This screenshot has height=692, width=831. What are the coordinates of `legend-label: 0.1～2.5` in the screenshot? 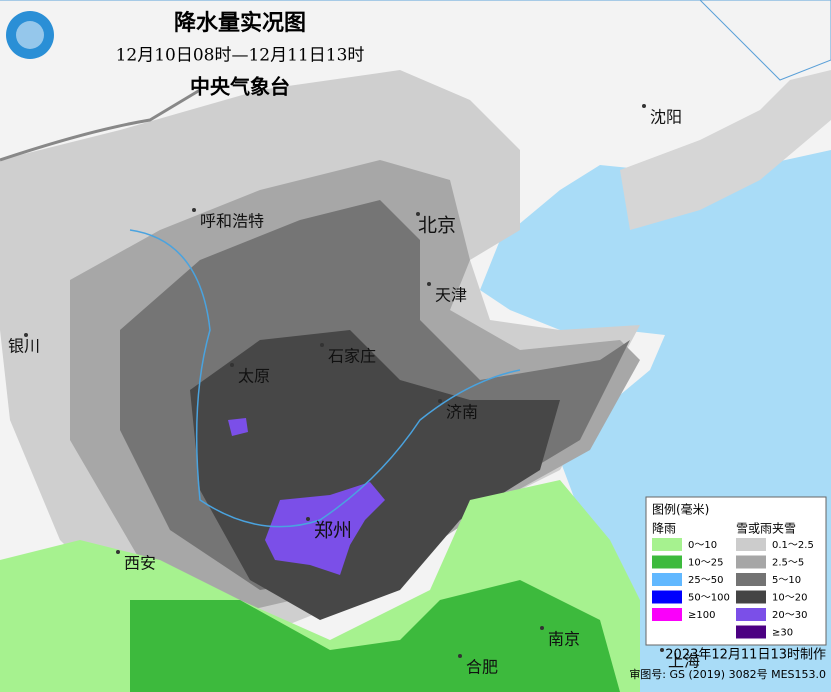 It's located at (793, 545).